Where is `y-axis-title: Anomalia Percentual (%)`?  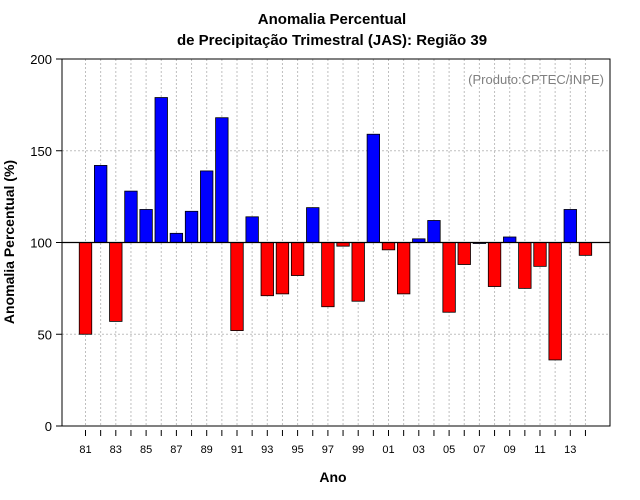 y-axis-title: Anomalia Percentual (%) is located at coordinates (9, 242).